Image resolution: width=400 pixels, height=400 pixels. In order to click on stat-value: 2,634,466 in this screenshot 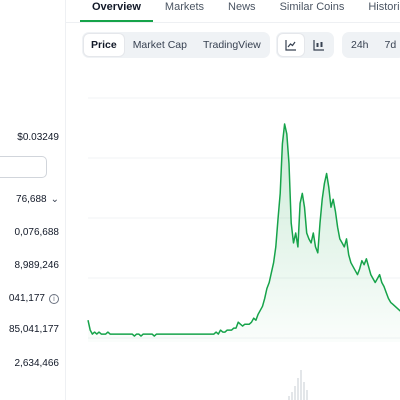, I will do `click(37, 363)`.